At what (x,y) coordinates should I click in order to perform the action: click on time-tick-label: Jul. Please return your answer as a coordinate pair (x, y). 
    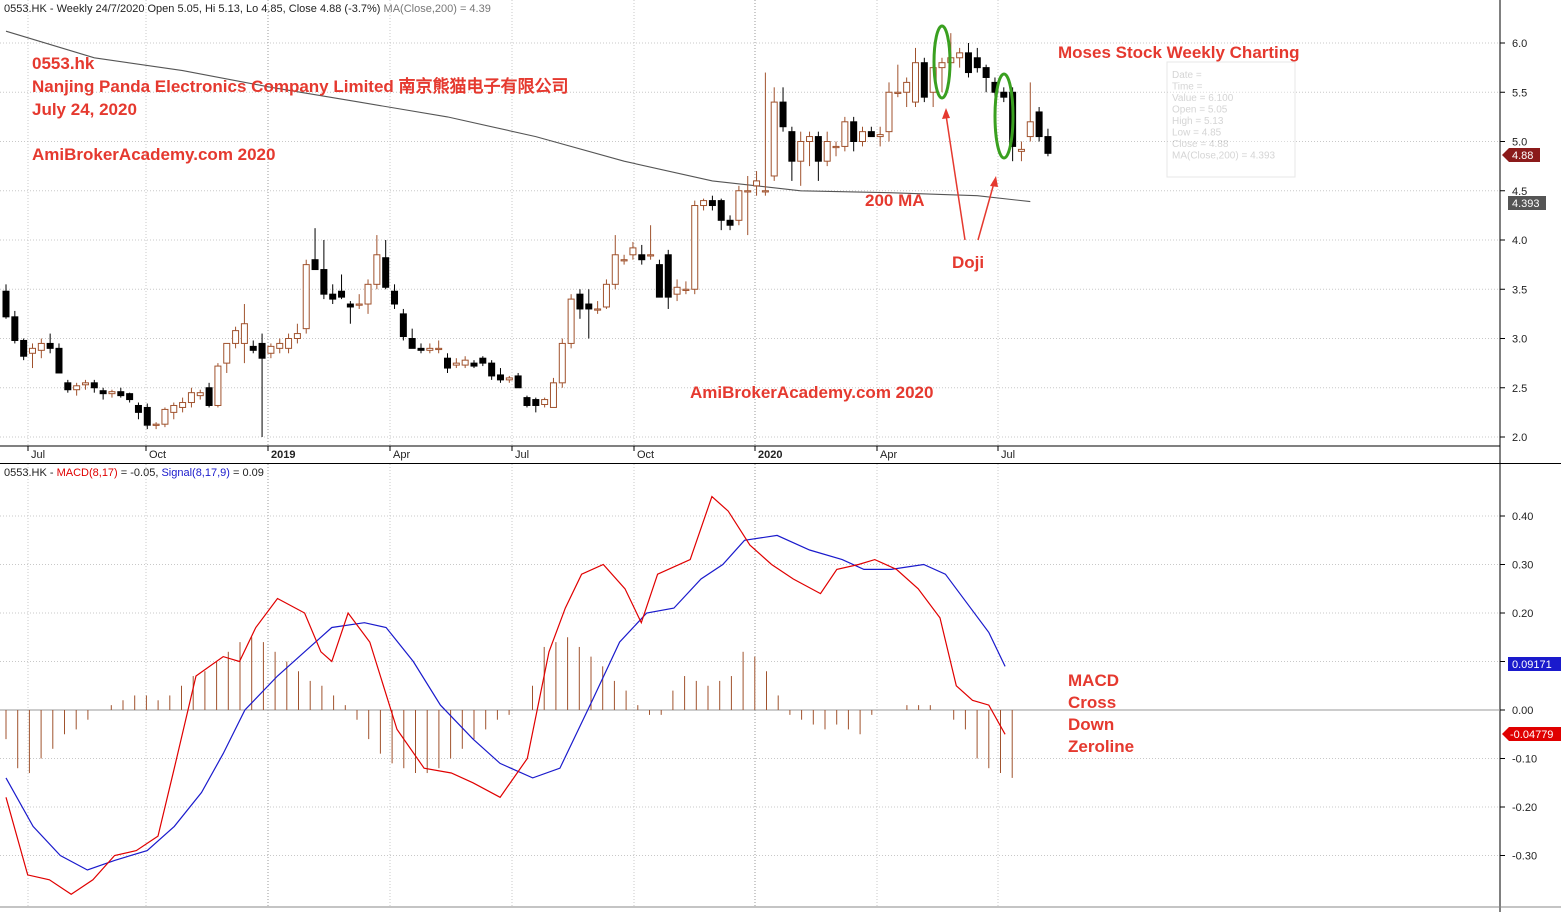
    Looking at the image, I should click on (522, 455).